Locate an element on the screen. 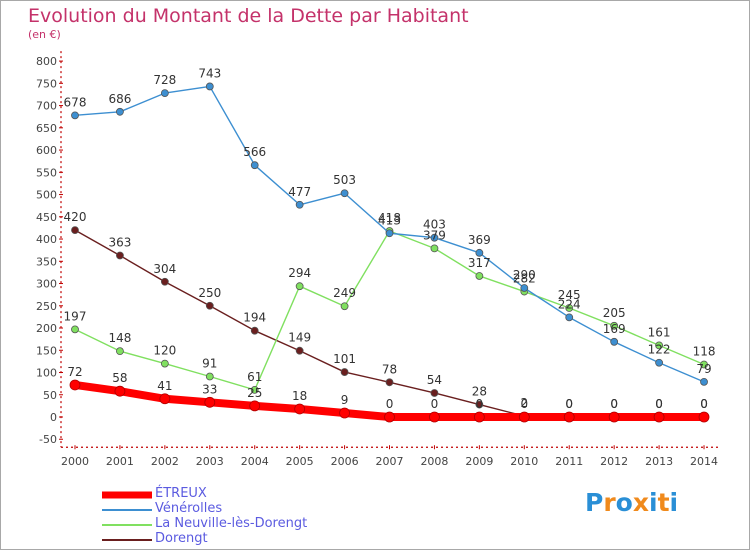 This screenshot has width=750, height=550. data-label-v-n-rolles: 413 is located at coordinates (389, 220).